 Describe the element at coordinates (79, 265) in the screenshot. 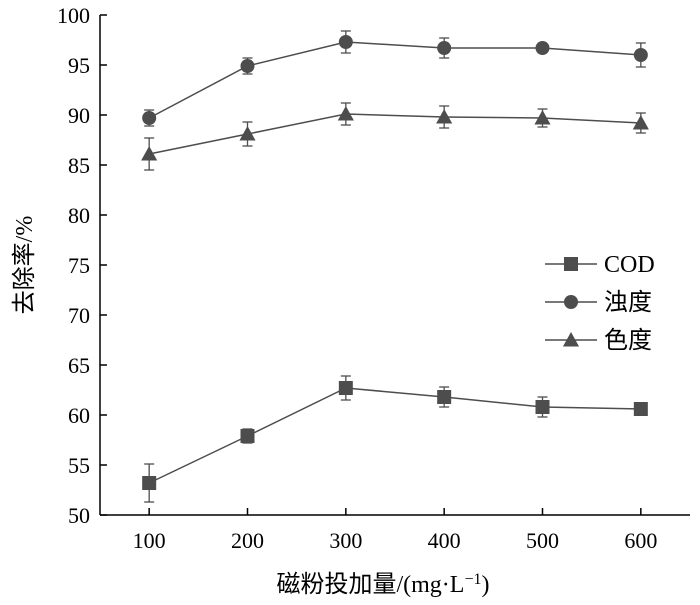

I see `y-tick-label: 75` at that location.